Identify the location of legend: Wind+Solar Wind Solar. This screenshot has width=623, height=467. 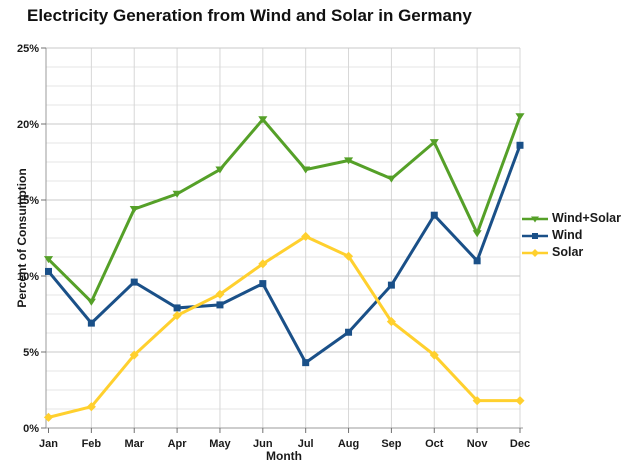
(571, 235).